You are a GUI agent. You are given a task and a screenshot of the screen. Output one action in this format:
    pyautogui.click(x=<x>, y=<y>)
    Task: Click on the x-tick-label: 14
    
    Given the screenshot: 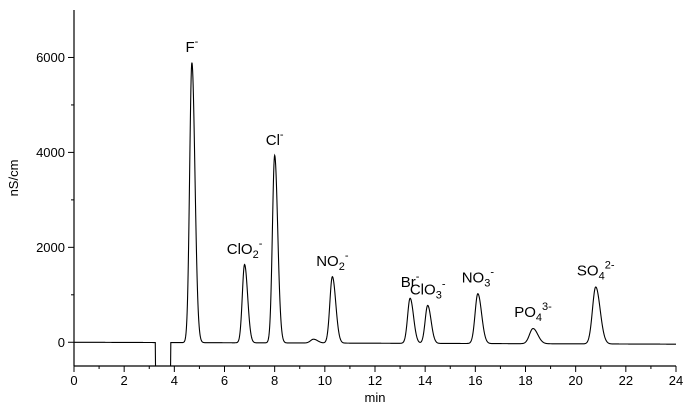 What is the action you would take?
    pyautogui.click(x=425, y=380)
    